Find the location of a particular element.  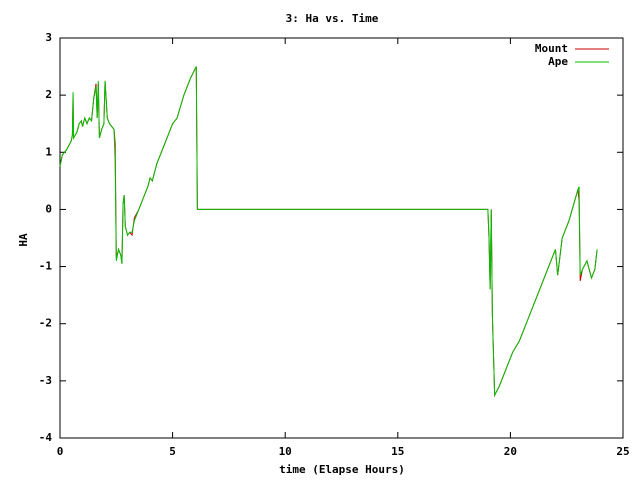

y-axis-label: HA is located at coordinates (23, 240).